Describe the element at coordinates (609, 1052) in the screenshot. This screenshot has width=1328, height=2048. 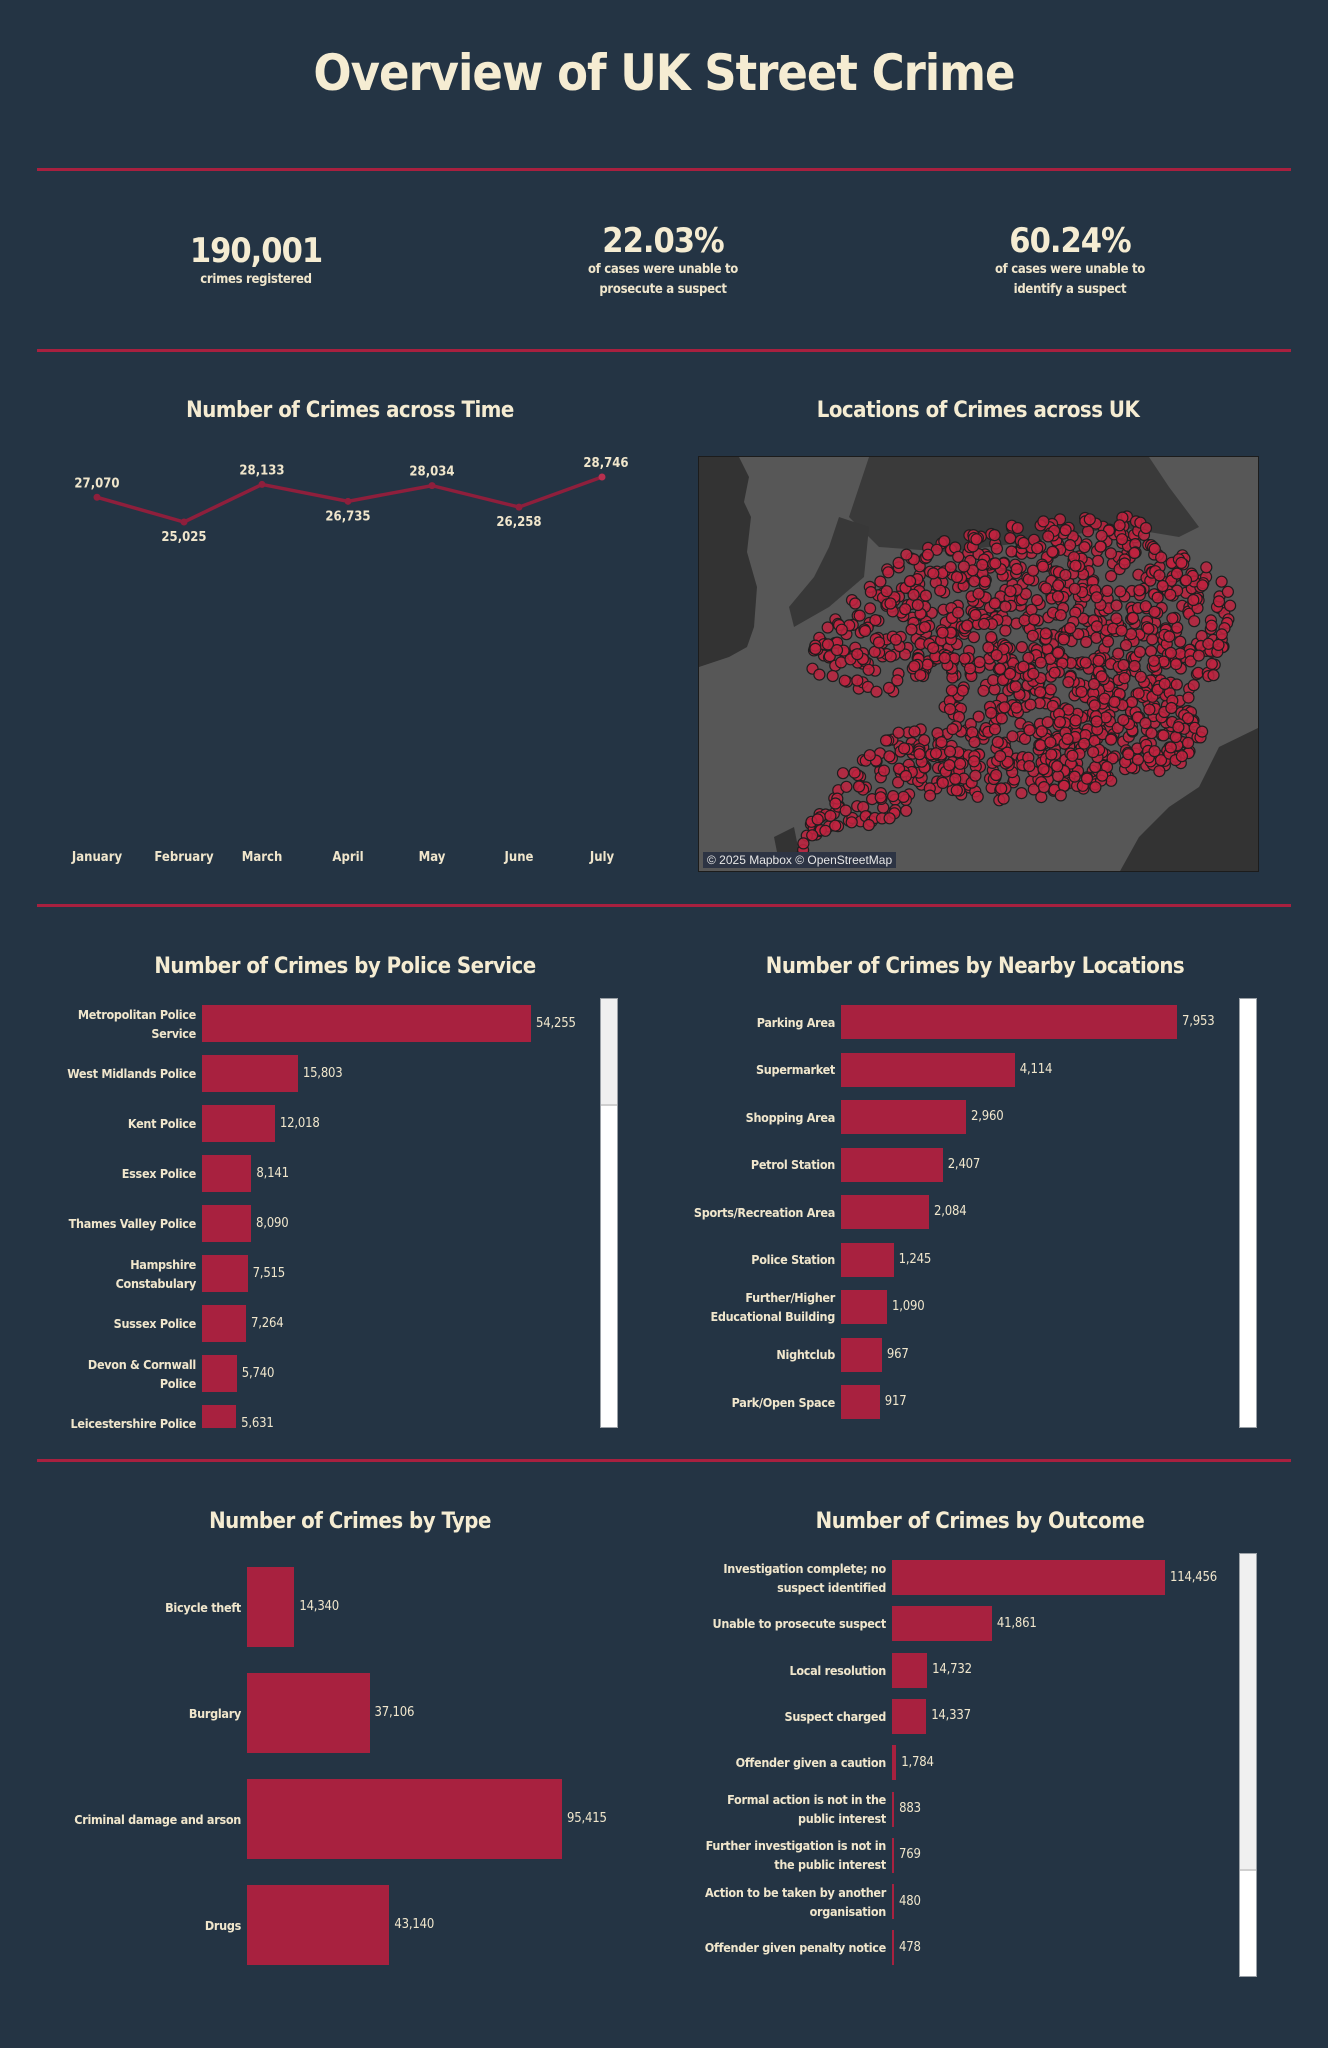
I see `police-scrollbar-thumb` at that location.